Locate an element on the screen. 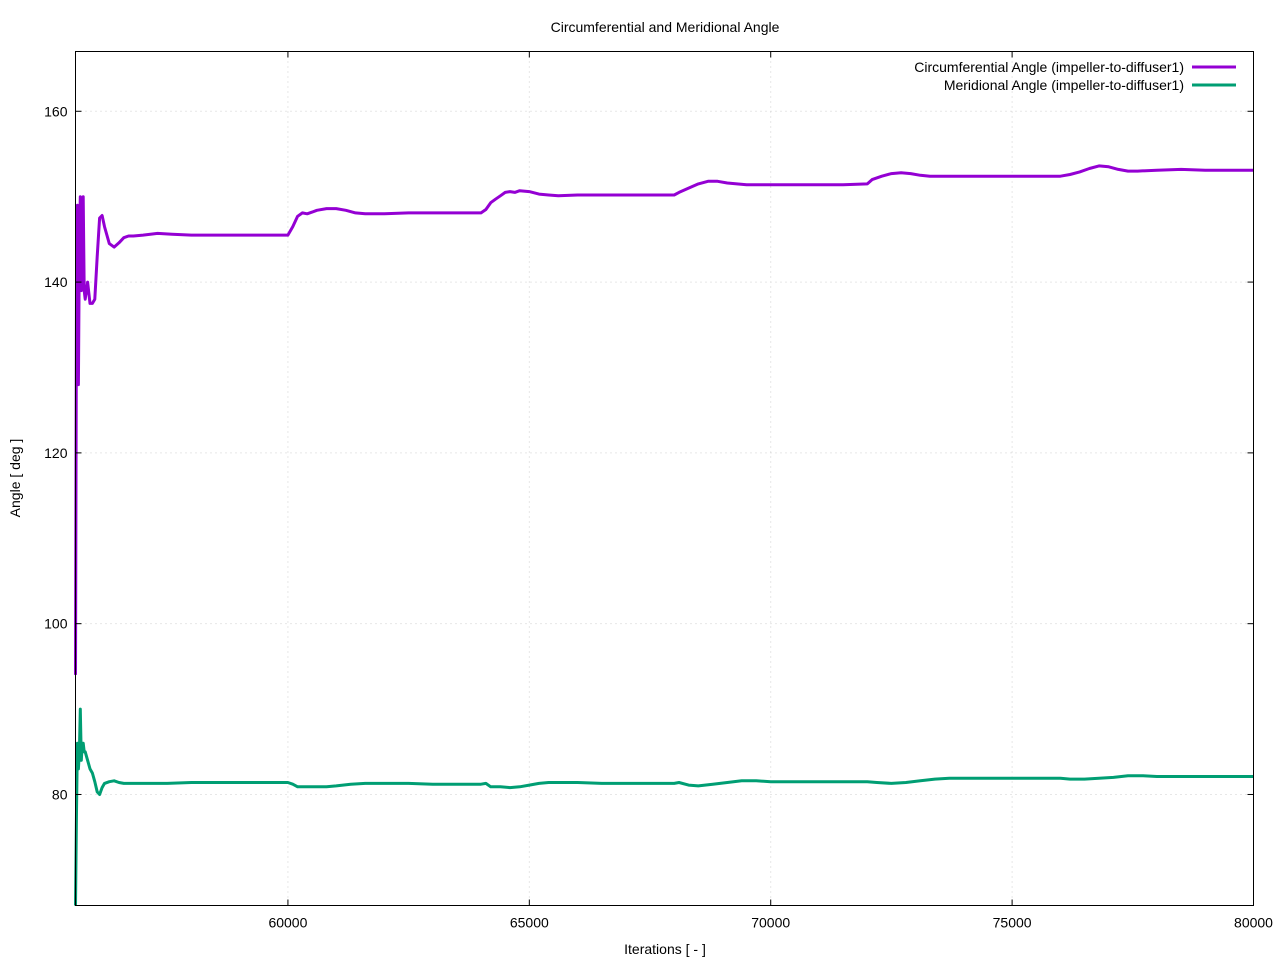  legend-label-2: Meridional Angle (impeller-to-diffuser1) is located at coordinates (1064, 85).